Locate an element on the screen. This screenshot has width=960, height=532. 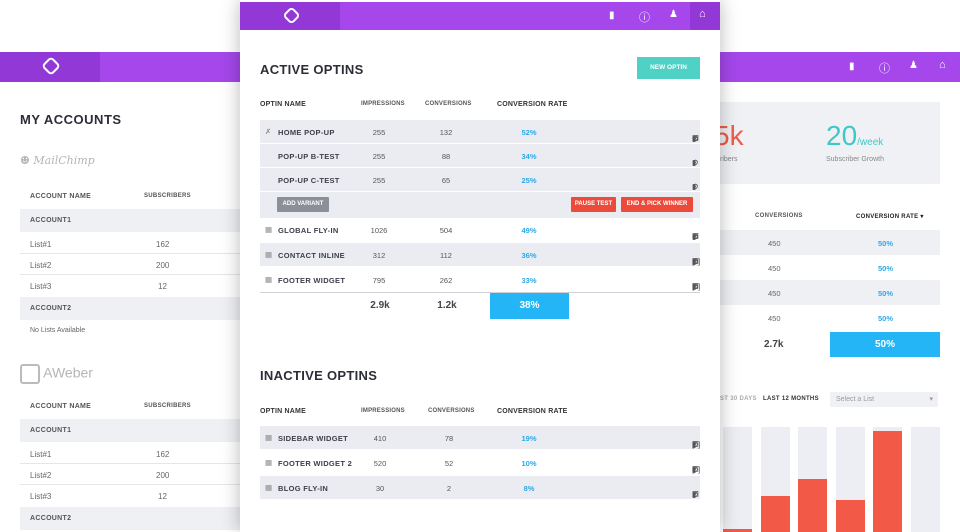
optin-row: ▦ SIDEBAR WIDGET 410 78 19%[] ✓ ❐ ▮ ⚙ is located at coordinates (480, 437).